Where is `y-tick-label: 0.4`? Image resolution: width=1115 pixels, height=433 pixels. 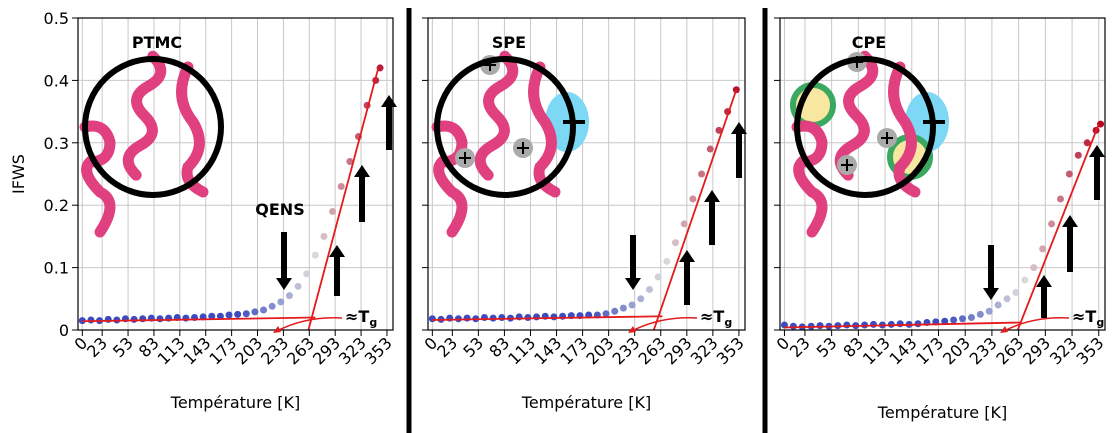 y-tick-label: 0.4 is located at coordinates (56, 80).